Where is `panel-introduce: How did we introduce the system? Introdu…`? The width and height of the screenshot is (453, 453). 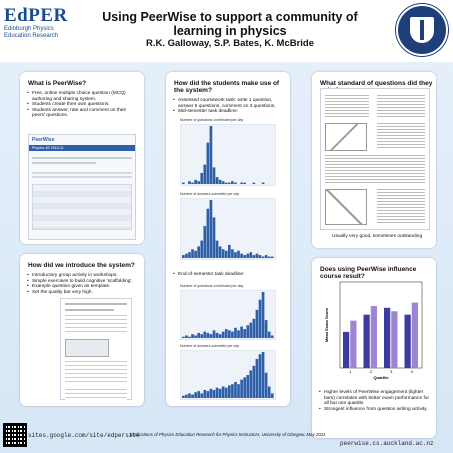 panel-introduce: How did we introduce the system? Introdu… is located at coordinates (82, 330).